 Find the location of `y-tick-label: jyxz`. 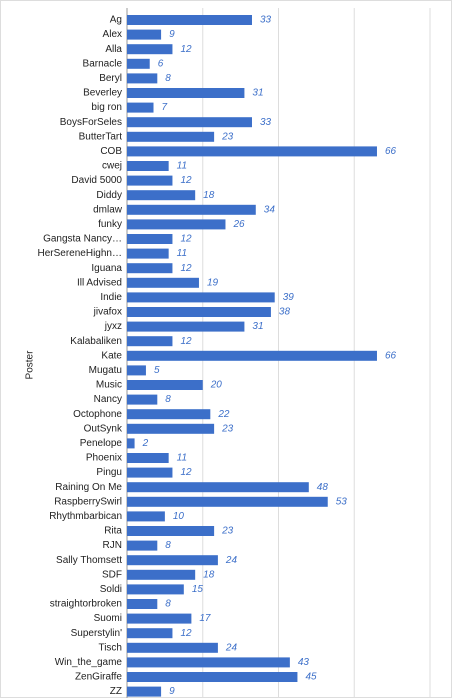

y-tick-label: jyxz is located at coordinates (113, 326).